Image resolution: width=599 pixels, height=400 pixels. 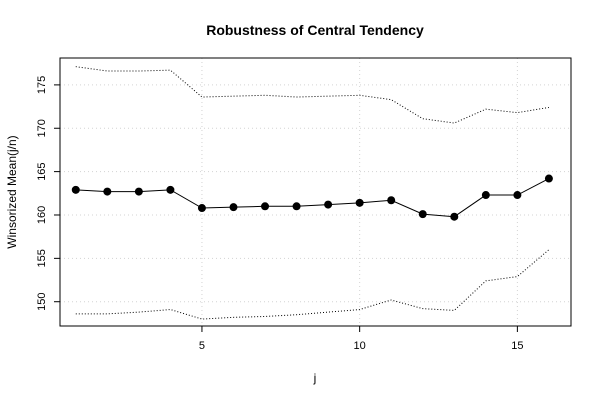 I want to click on series-line-upper, so click(x=312, y=95).